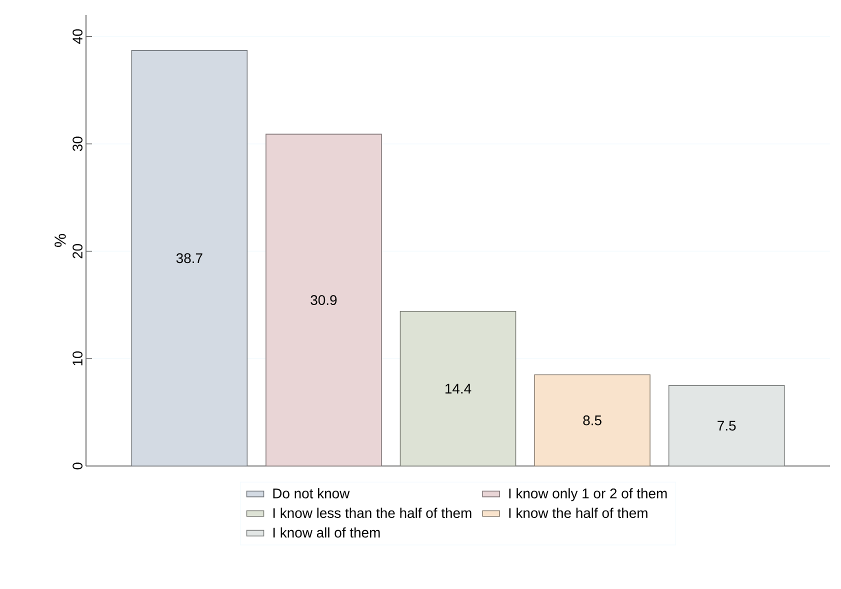  What do you see at coordinates (727, 425) in the screenshot?
I see `data-label: 7.5` at bounding box center [727, 425].